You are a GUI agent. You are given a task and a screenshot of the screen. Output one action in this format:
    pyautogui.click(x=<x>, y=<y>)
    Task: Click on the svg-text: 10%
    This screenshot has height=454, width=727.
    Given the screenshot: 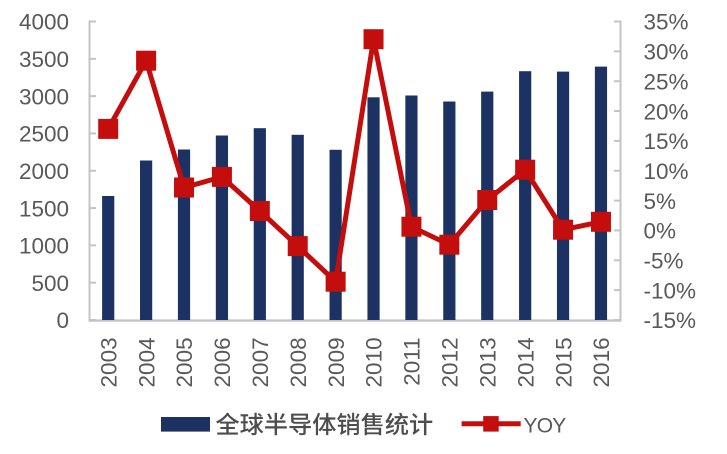 What is the action you would take?
    pyautogui.click(x=666, y=171)
    